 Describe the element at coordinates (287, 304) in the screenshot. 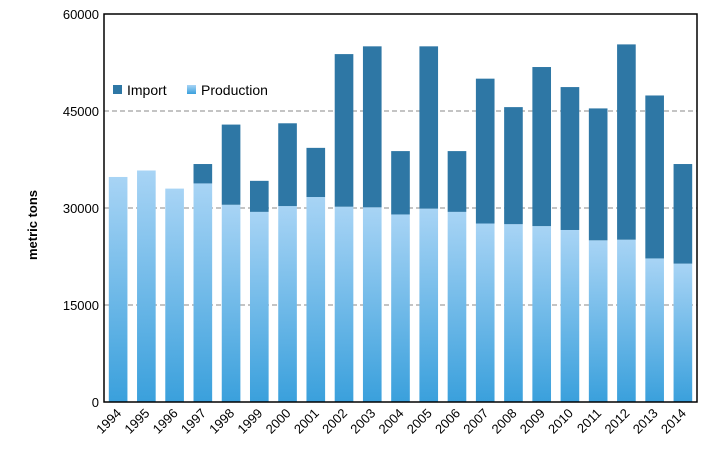

I see `bar-production-2000` at that location.